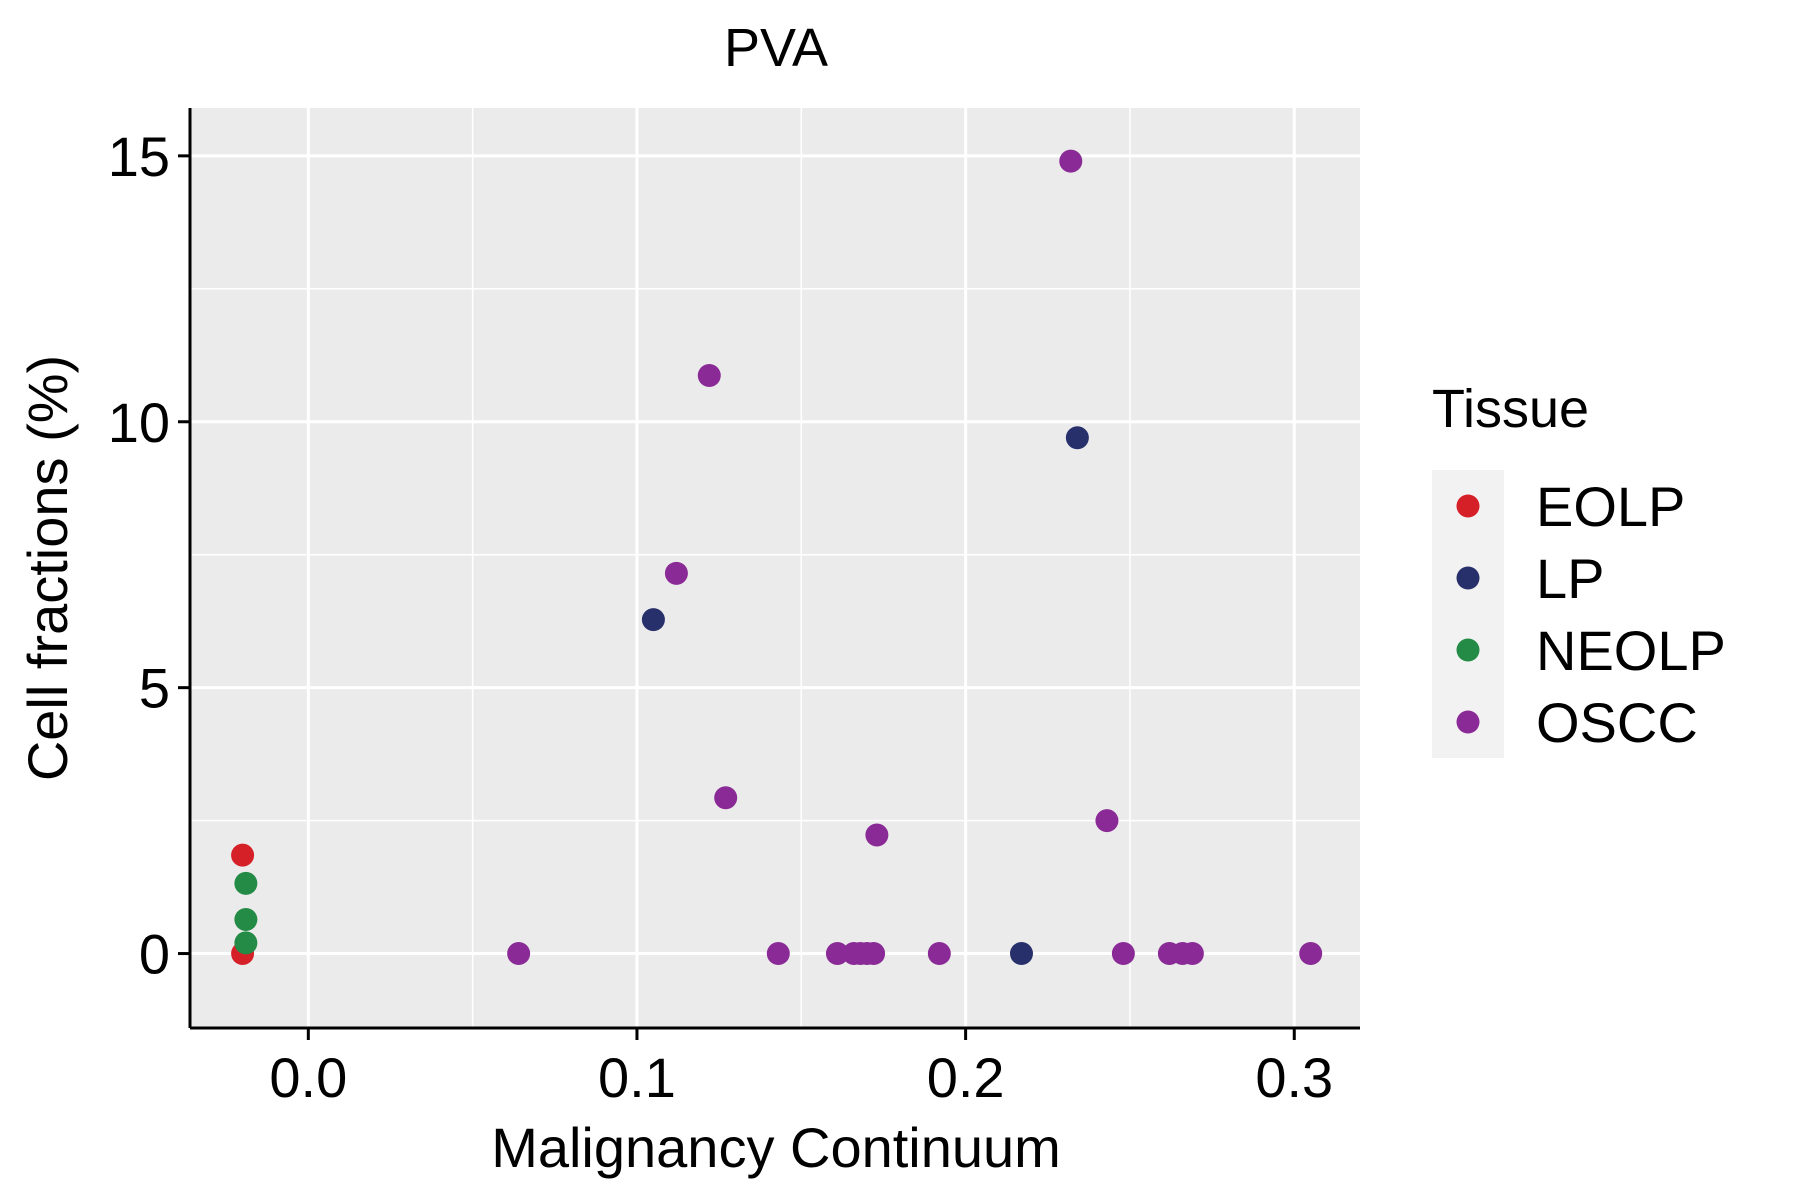 This screenshot has height=1200, width=1800. What do you see at coordinates (637, 1077) in the screenshot?
I see `x-tick-label: 0.1` at bounding box center [637, 1077].